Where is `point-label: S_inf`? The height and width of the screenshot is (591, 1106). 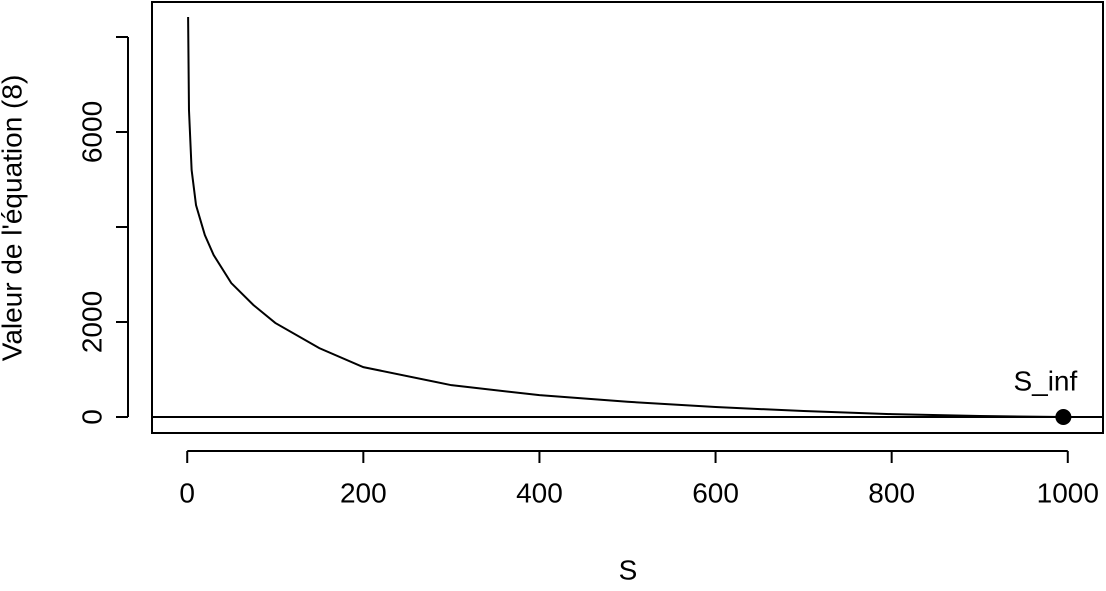
point-label: S_inf is located at coordinates (1045, 380).